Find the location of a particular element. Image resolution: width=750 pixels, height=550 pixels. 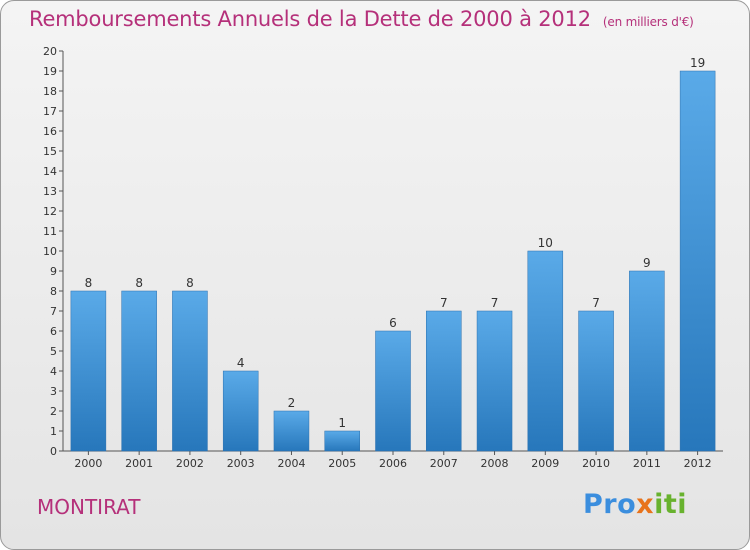

bar-value-label: 4 is located at coordinates (241, 363).